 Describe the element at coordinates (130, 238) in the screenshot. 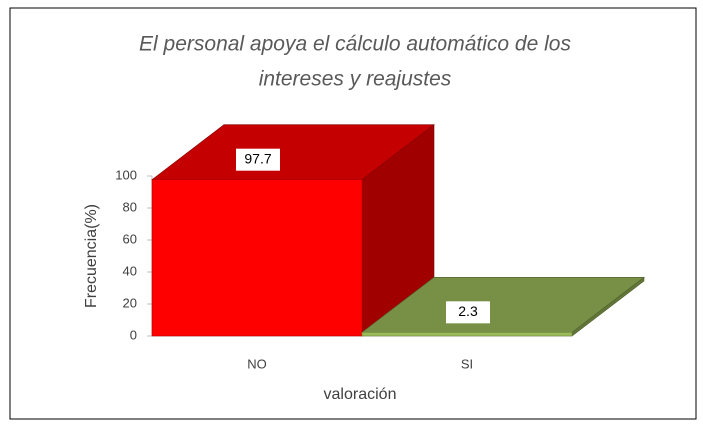

I see `y-tick-label: 60` at that location.